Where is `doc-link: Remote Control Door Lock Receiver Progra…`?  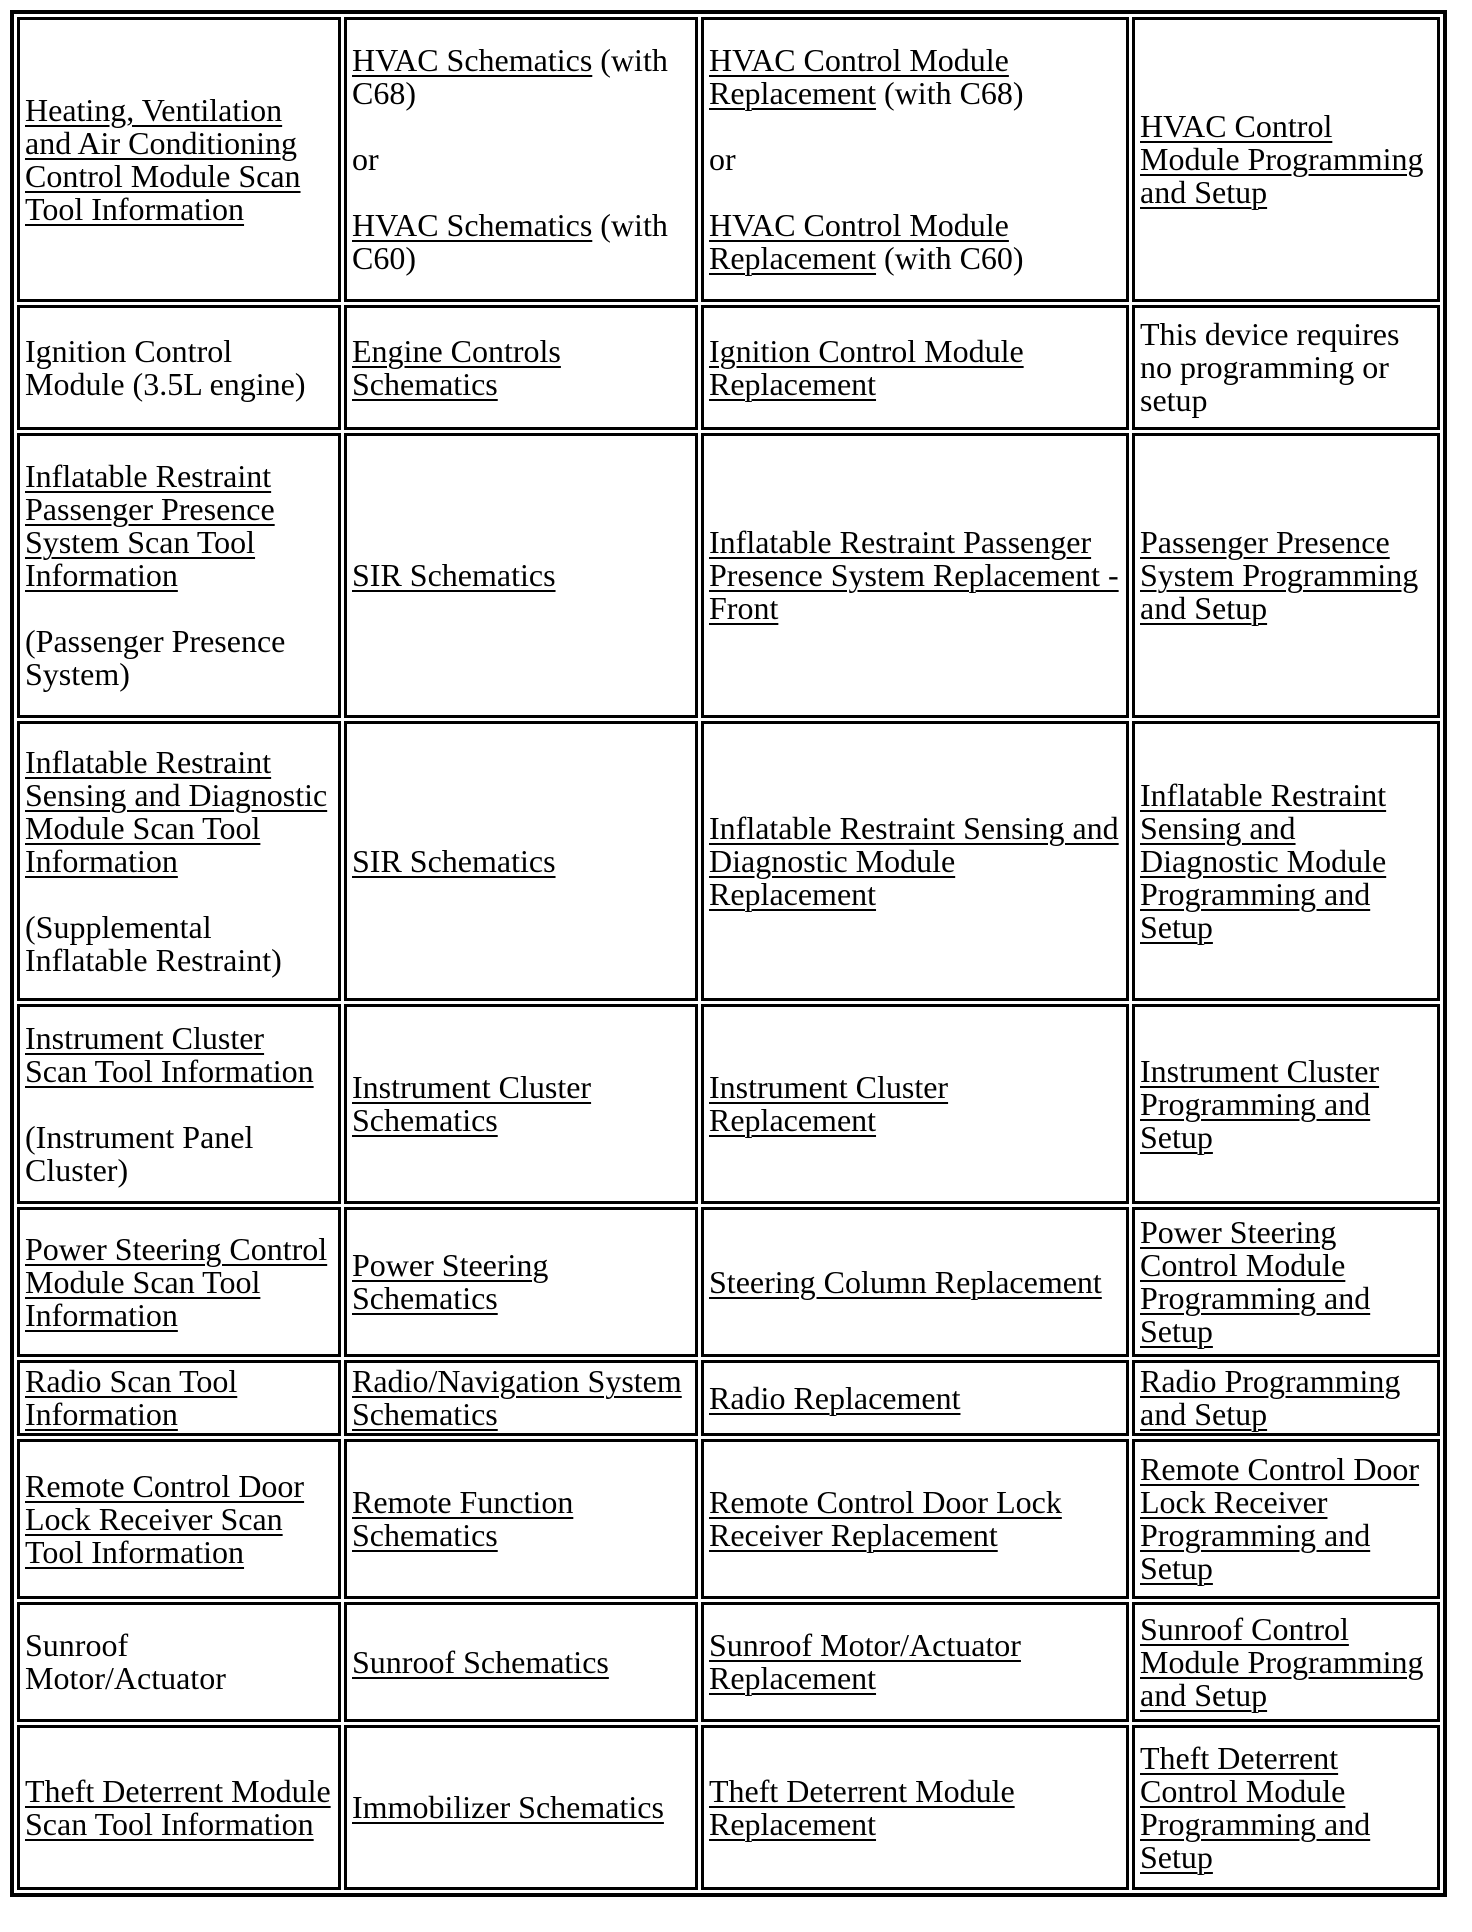 doc-link: Remote Control Door Lock Receiver Progra… is located at coordinates (1280, 1518).